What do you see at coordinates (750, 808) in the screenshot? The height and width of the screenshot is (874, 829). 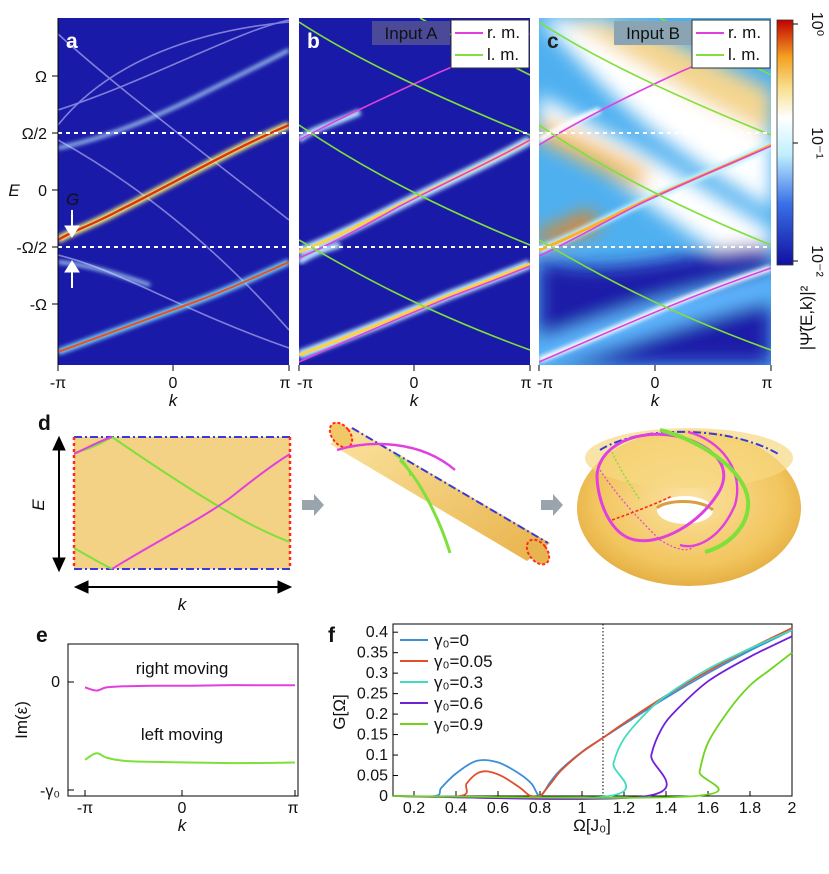 I see `panel-f-xtick-label: 1.8` at bounding box center [750, 808].